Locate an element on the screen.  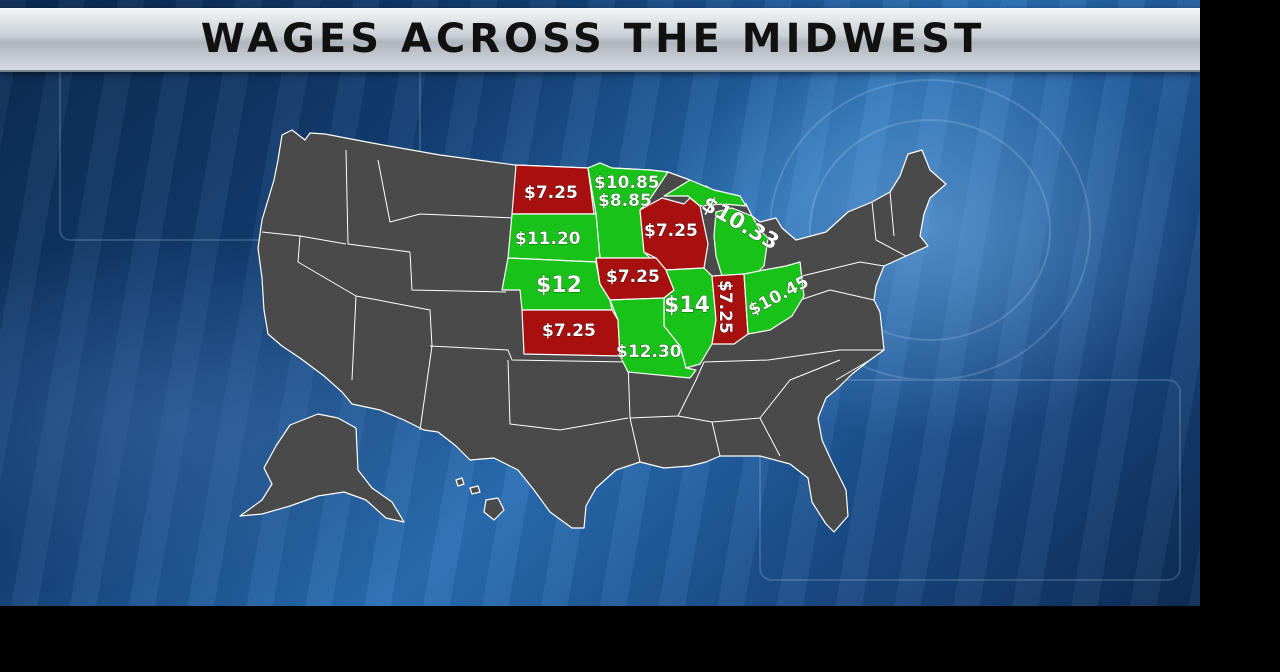
state-ohio is located at coordinates (774, 298).